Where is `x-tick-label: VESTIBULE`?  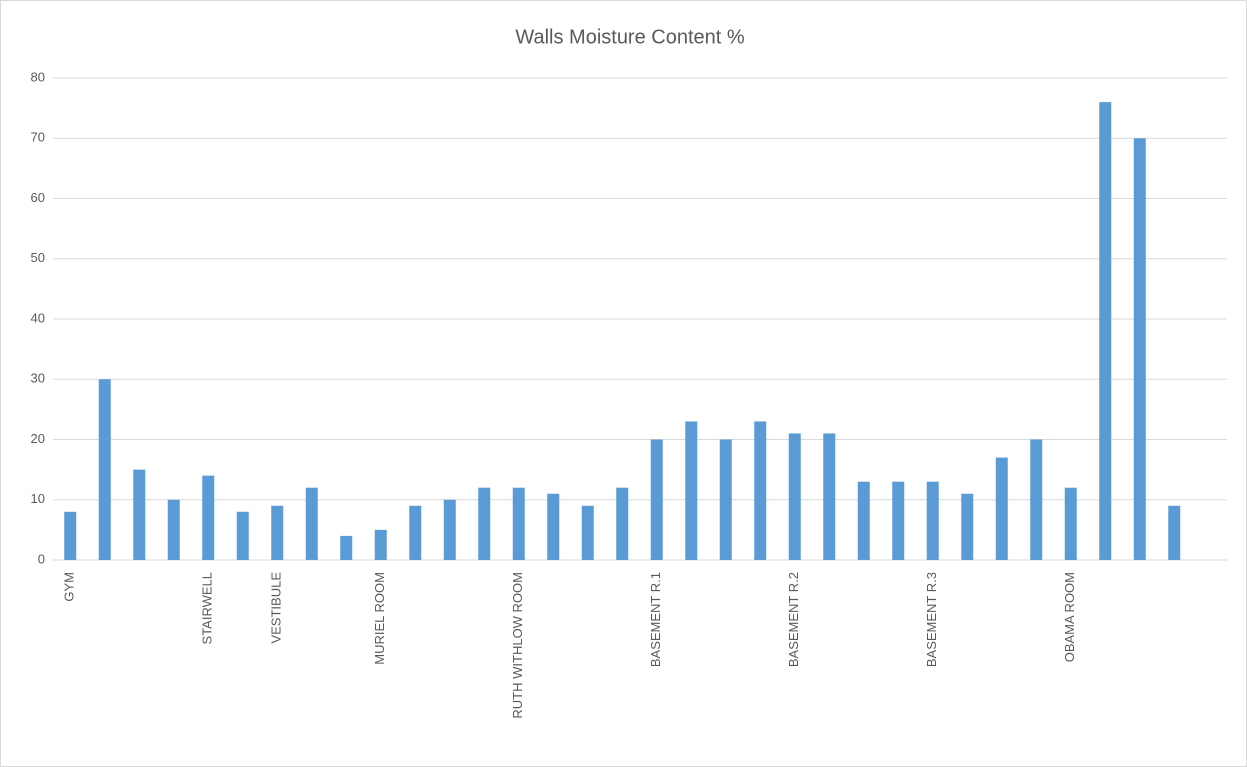 x-tick-label: VESTIBULE is located at coordinates (276, 608).